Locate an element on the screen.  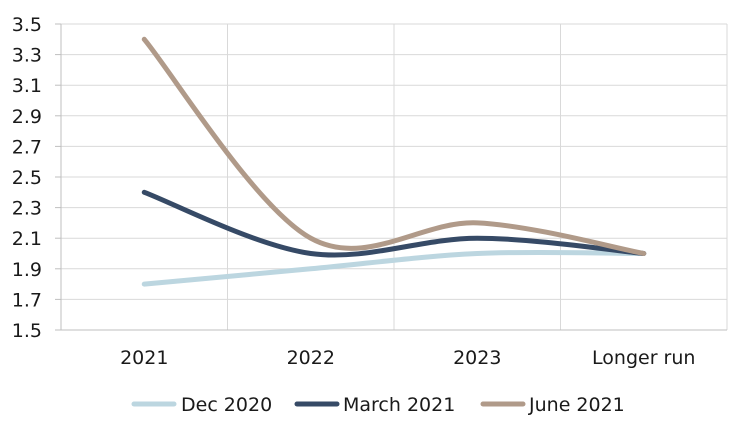
x-tick-label: 2021 is located at coordinates (144, 358).